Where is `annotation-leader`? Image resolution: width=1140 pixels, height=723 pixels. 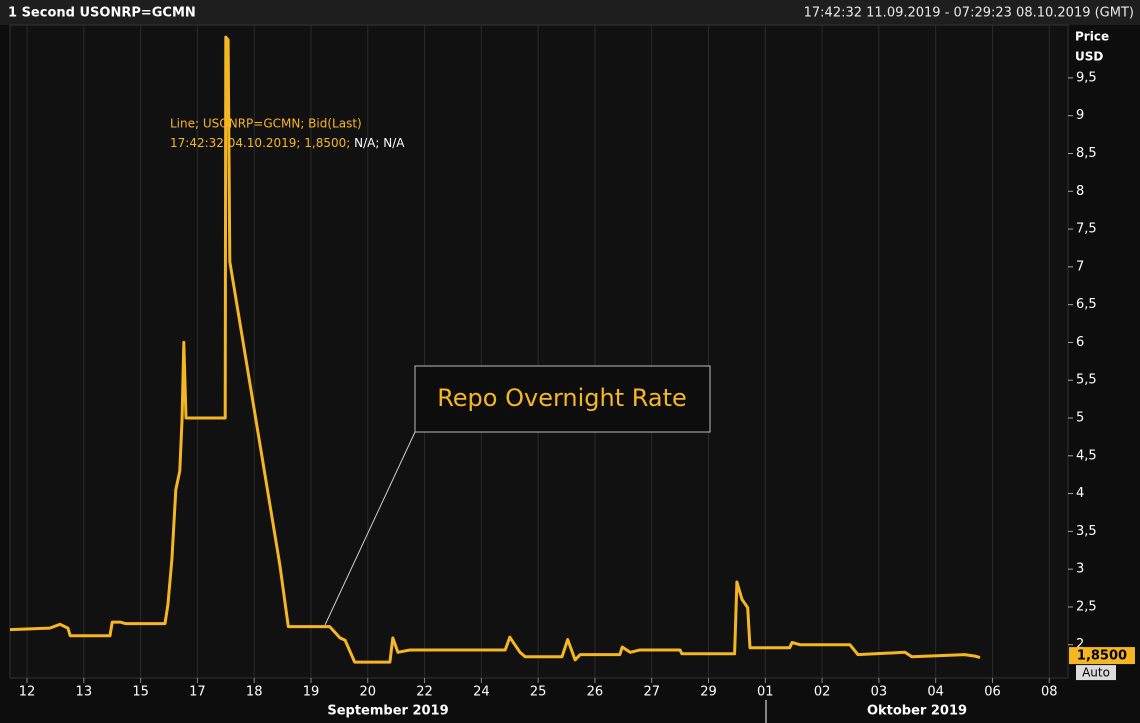 annotation-leader is located at coordinates (370, 528).